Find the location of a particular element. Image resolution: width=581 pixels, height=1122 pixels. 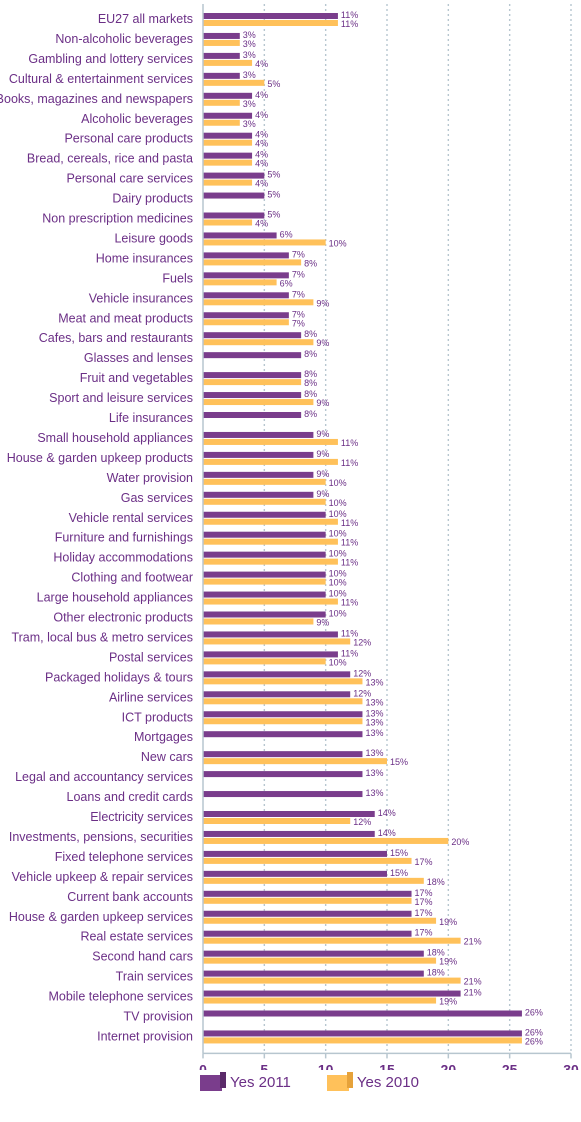

value-label-2011: 5% is located at coordinates (273, 175).